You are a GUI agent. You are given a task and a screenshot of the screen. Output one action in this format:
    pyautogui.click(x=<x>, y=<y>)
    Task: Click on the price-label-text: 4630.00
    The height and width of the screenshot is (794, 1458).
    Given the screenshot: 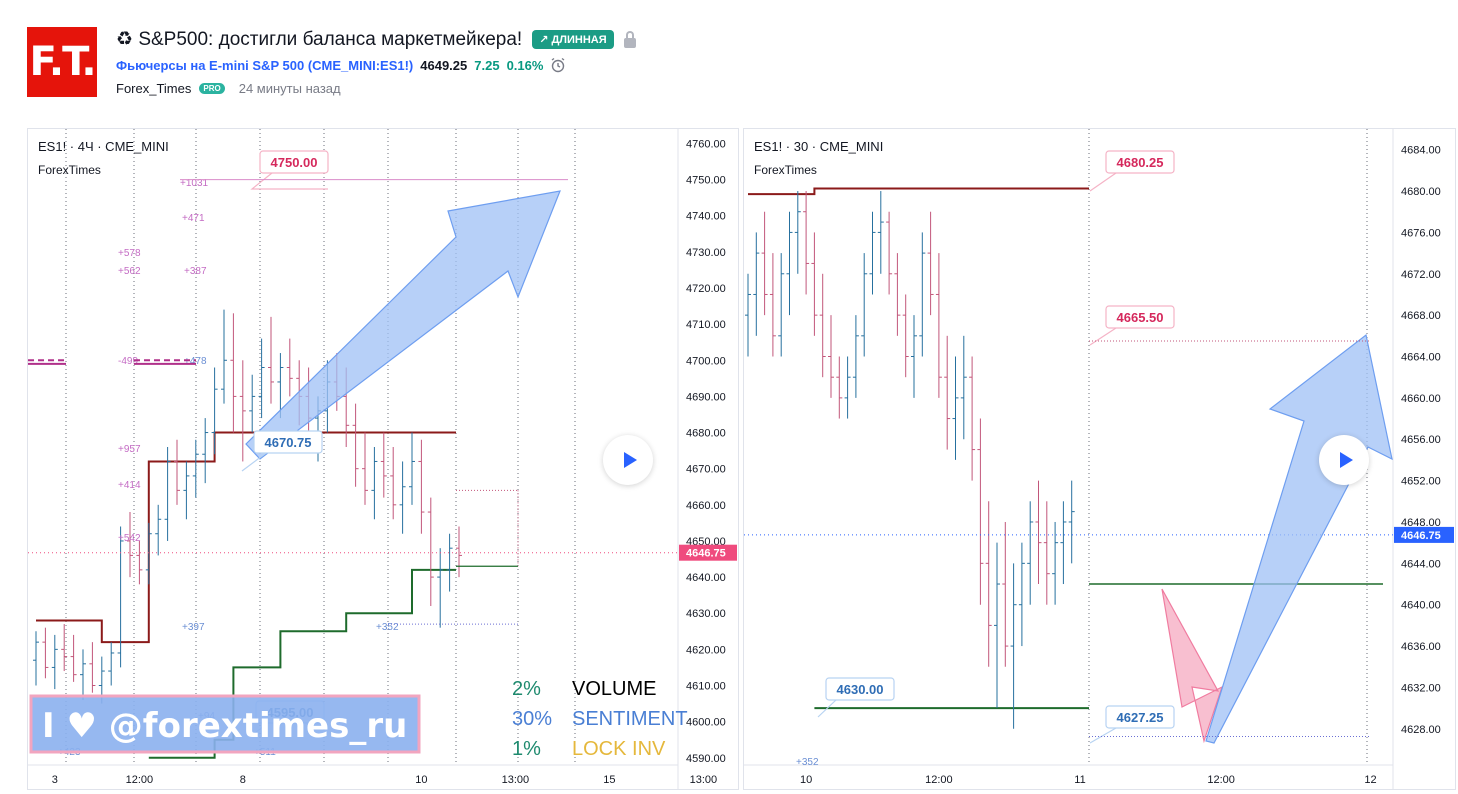 What is the action you would take?
    pyautogui.click(x=860, y=689)
    